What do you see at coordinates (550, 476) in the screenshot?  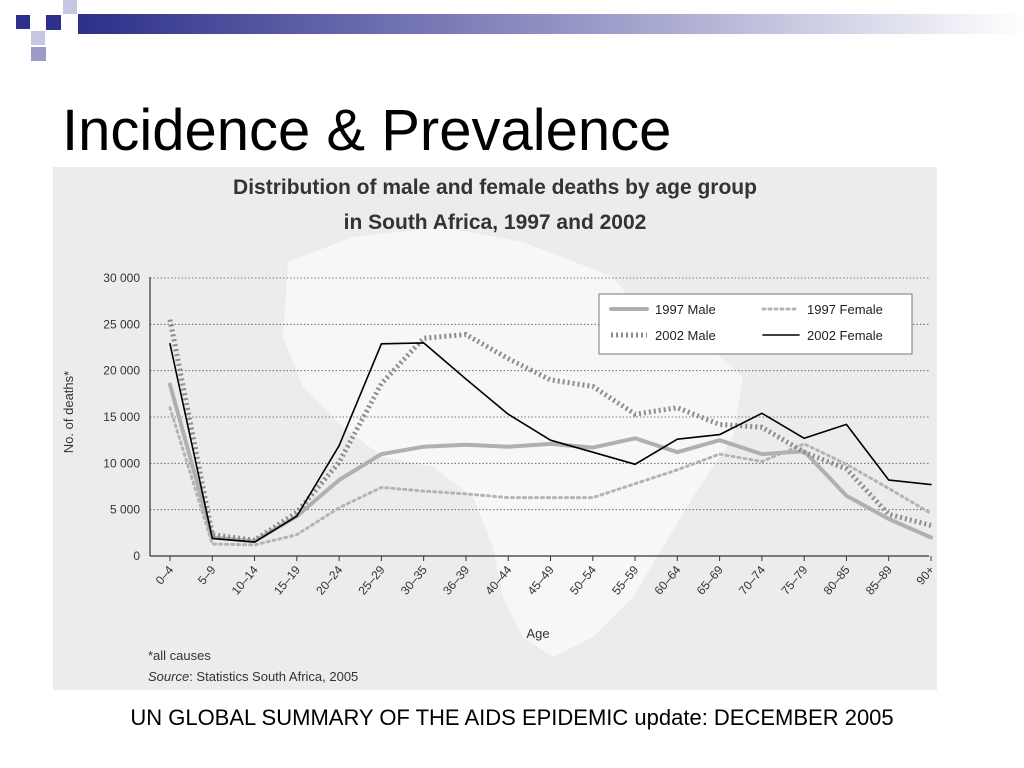 I see `series-line-1997-female` at bounding box center [550, 476].